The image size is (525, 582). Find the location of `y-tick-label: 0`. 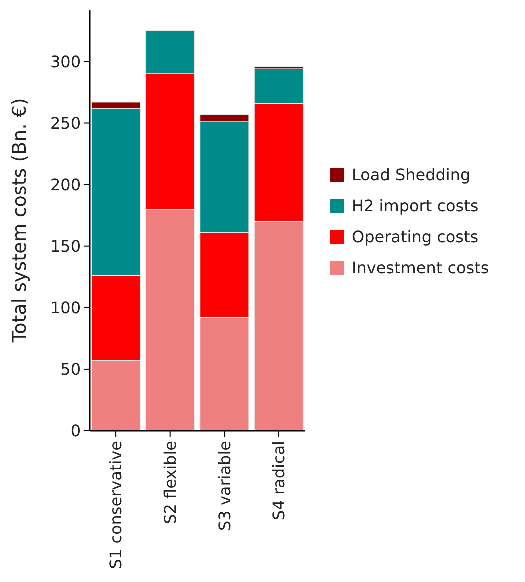

y-tick-label: 0 is located at coordinates (75, 431).